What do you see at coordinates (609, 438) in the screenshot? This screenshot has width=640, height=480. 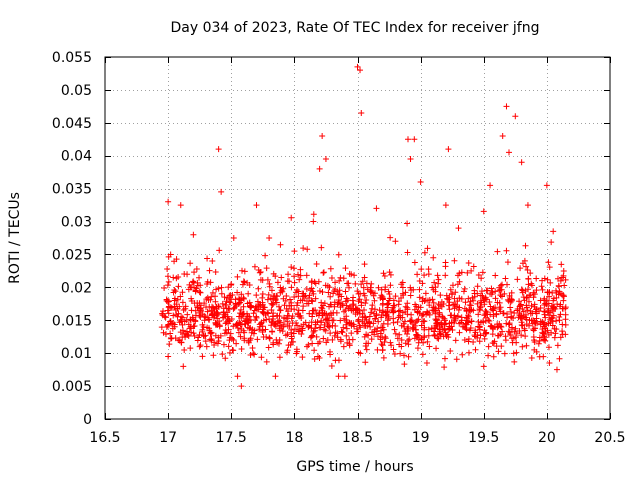 I see `x-tick-label: 20.5` at bounding box center [609, 438].